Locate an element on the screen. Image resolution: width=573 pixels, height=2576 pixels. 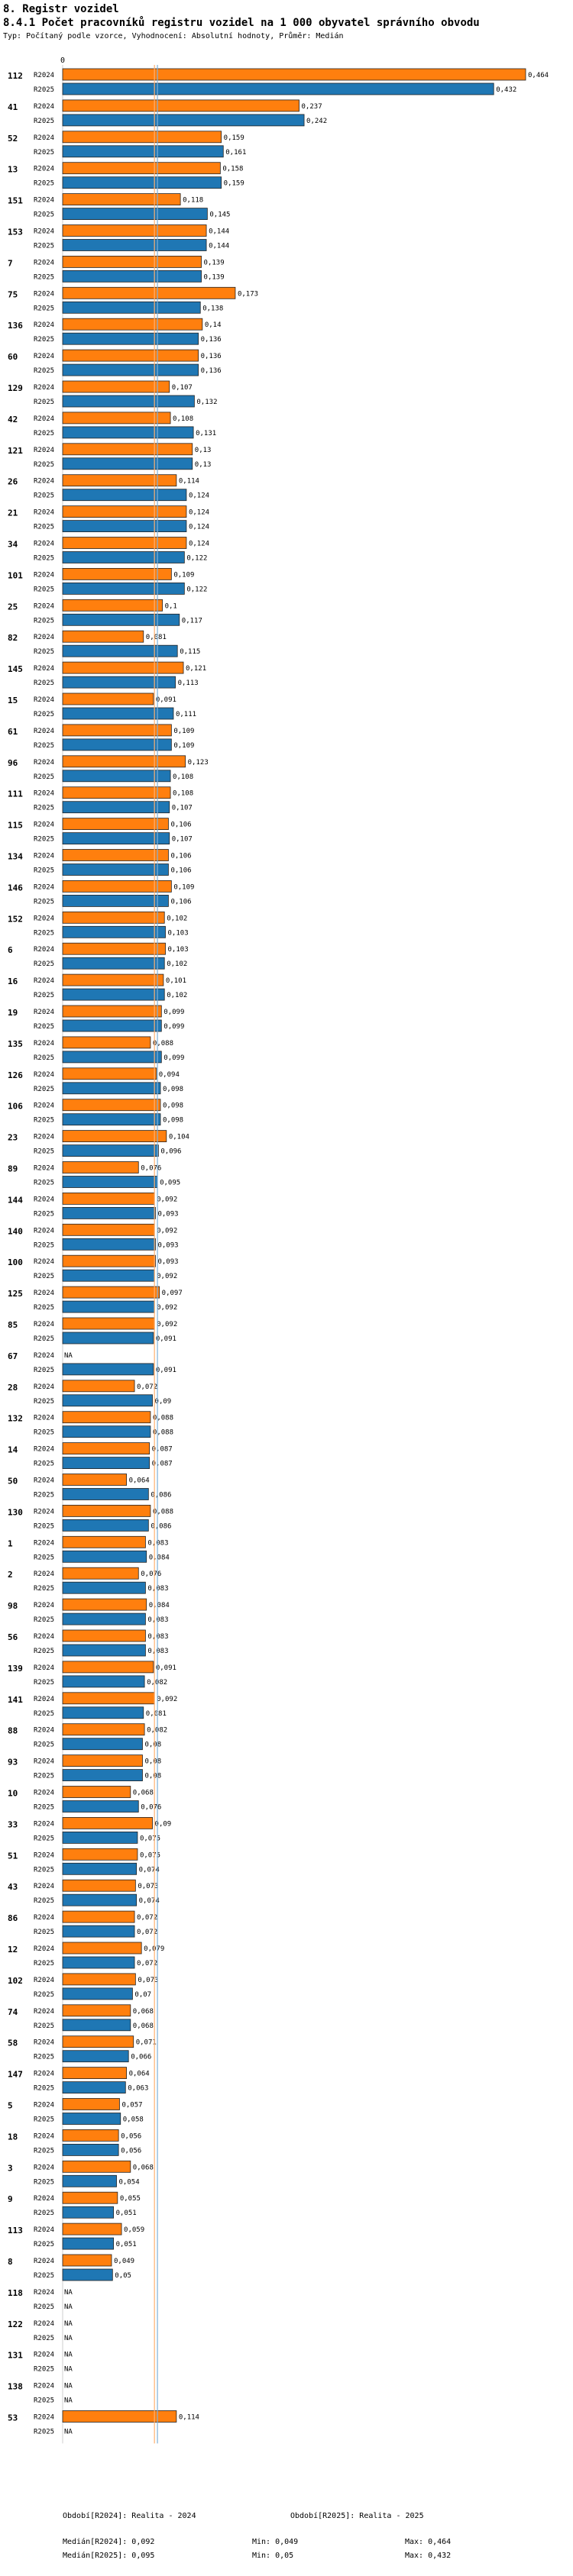
category-label: 130 is located at coordinates (15, 1512).